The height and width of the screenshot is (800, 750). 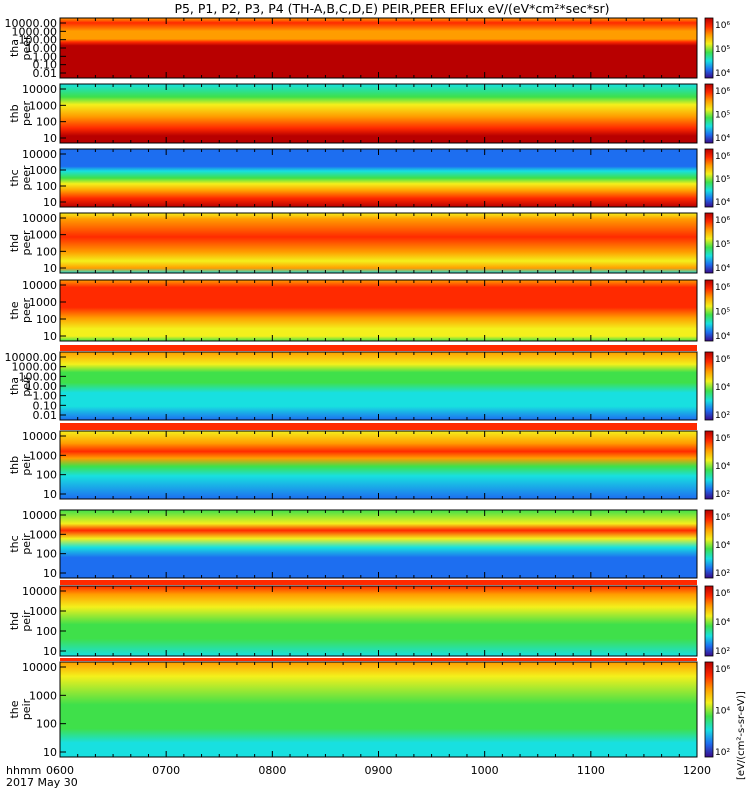 I want to click on thc-peir-label-probe: thc, so click(x=14, y=543).